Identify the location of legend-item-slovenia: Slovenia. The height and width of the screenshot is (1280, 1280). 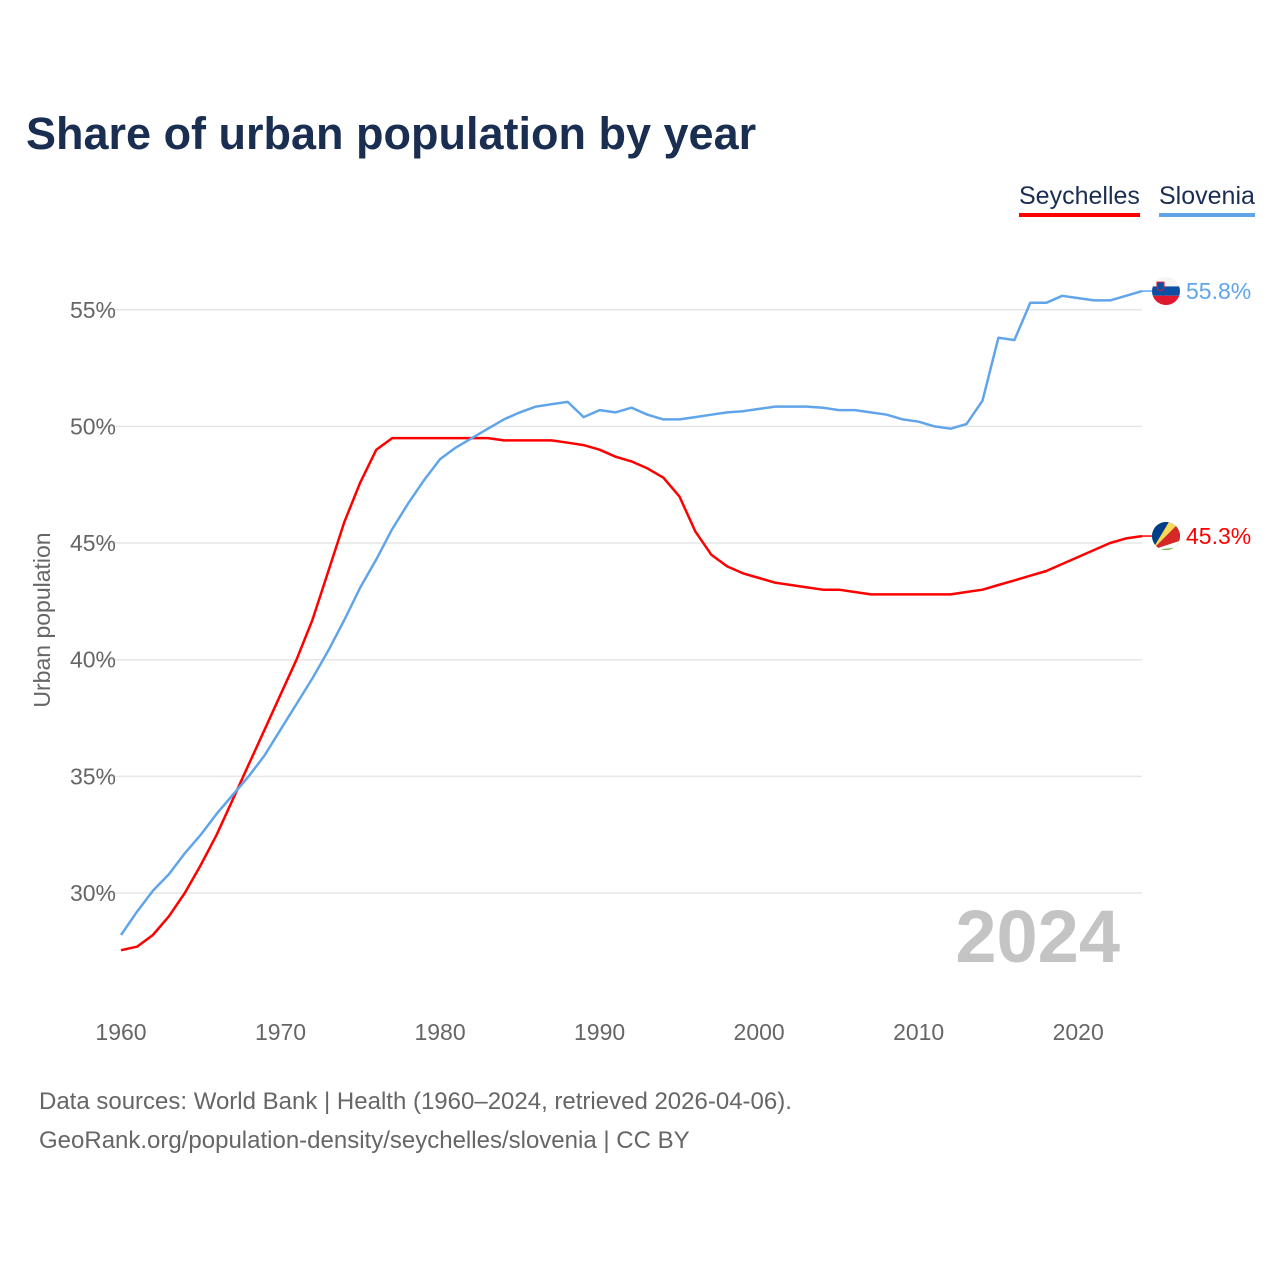
(1207, 199).